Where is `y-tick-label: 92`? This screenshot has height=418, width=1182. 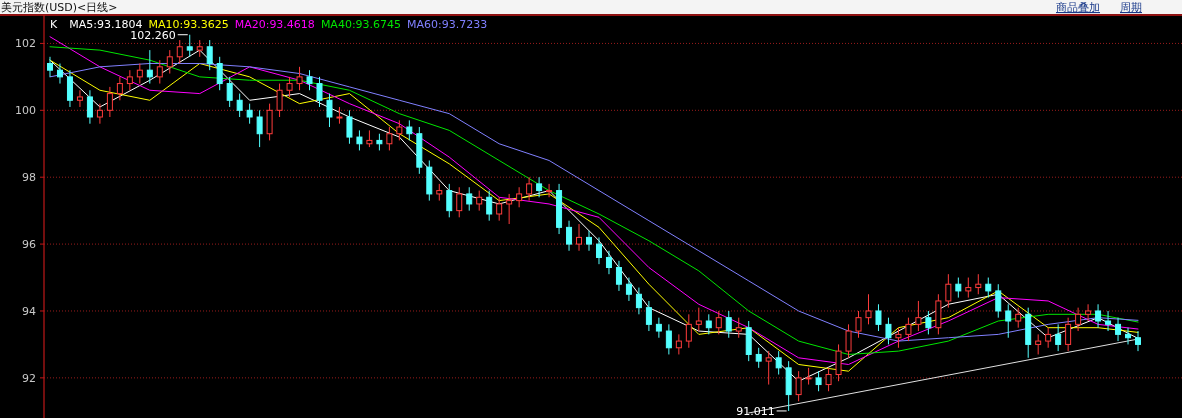
y-tick-label: 92 is located at coordinates (29, 378).